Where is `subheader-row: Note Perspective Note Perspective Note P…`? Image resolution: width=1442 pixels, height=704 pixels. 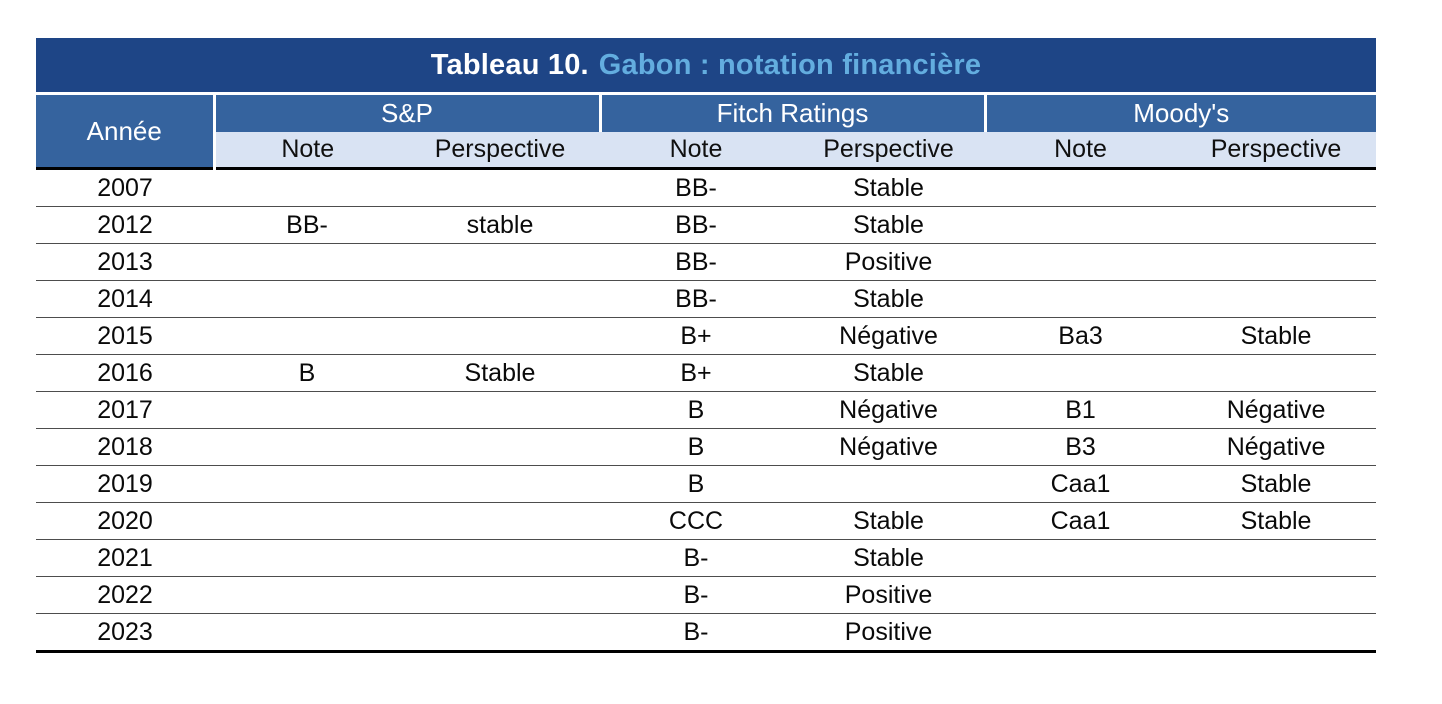
subheader-row: Note Perspective Note Perspective Note P… is located at coordinates (706, 150).